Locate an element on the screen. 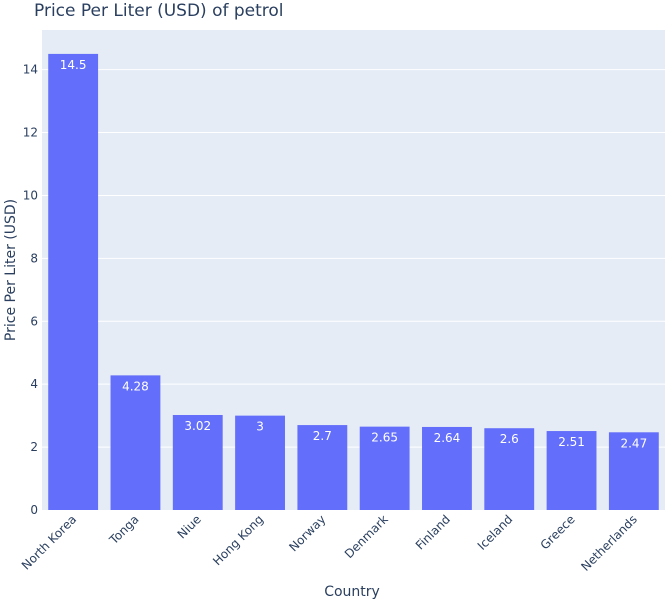 The image size is (665, 599). x-tick-label: Denmark is located at coordinates (366, 536).